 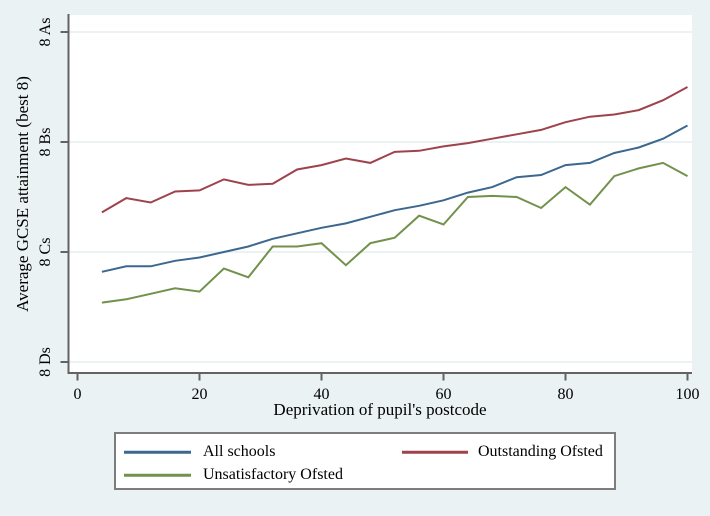 I want to click on x-tick-label-20: 20, so click(x=199, y=394).